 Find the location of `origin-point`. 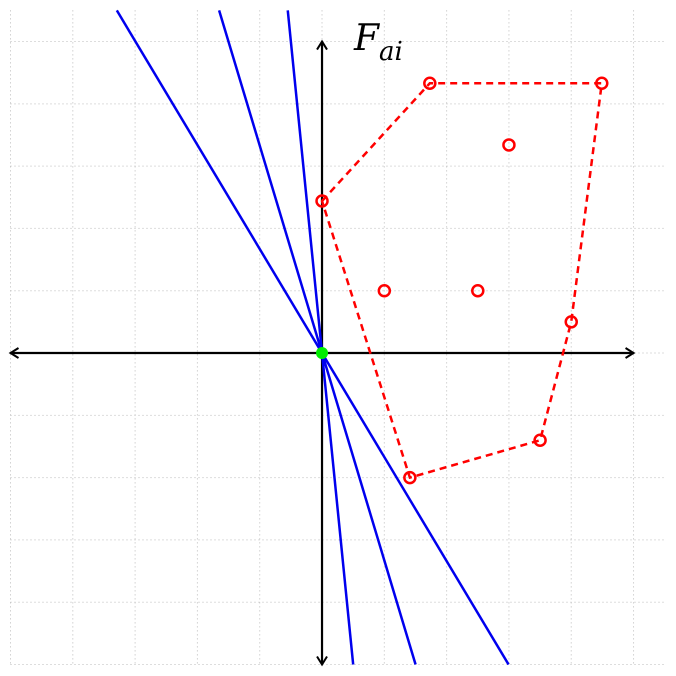

origin-point is located at coordinates (322, 353).